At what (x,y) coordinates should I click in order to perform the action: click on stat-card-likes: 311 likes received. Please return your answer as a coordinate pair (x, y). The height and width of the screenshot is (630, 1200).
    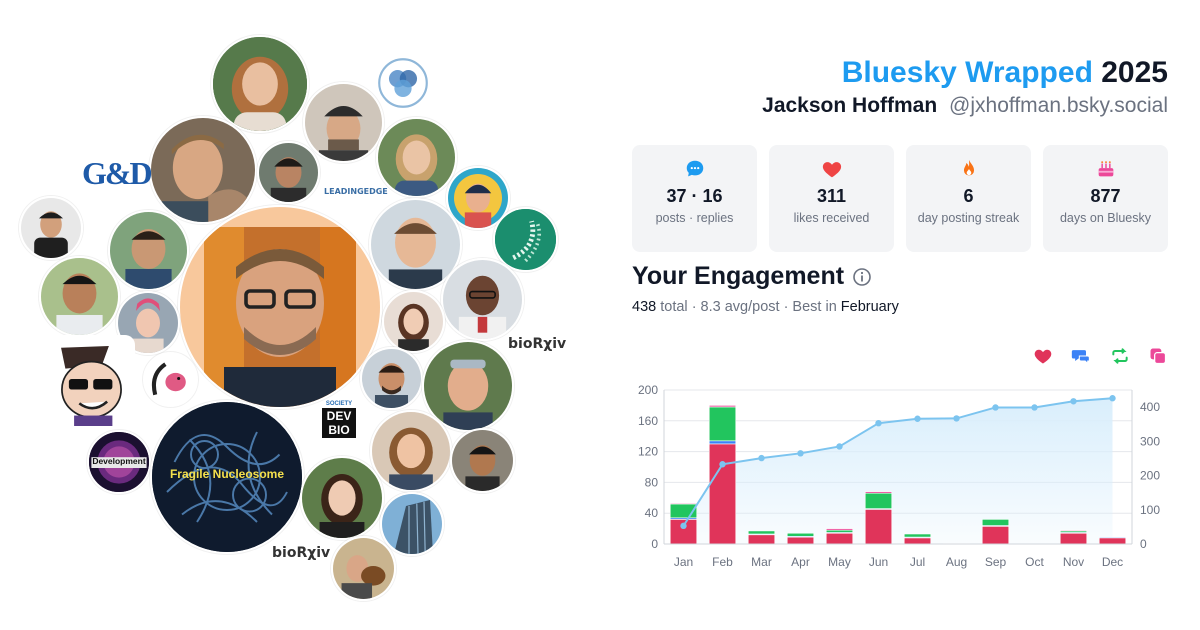
    Looking at the image, I should click on (831, 198).